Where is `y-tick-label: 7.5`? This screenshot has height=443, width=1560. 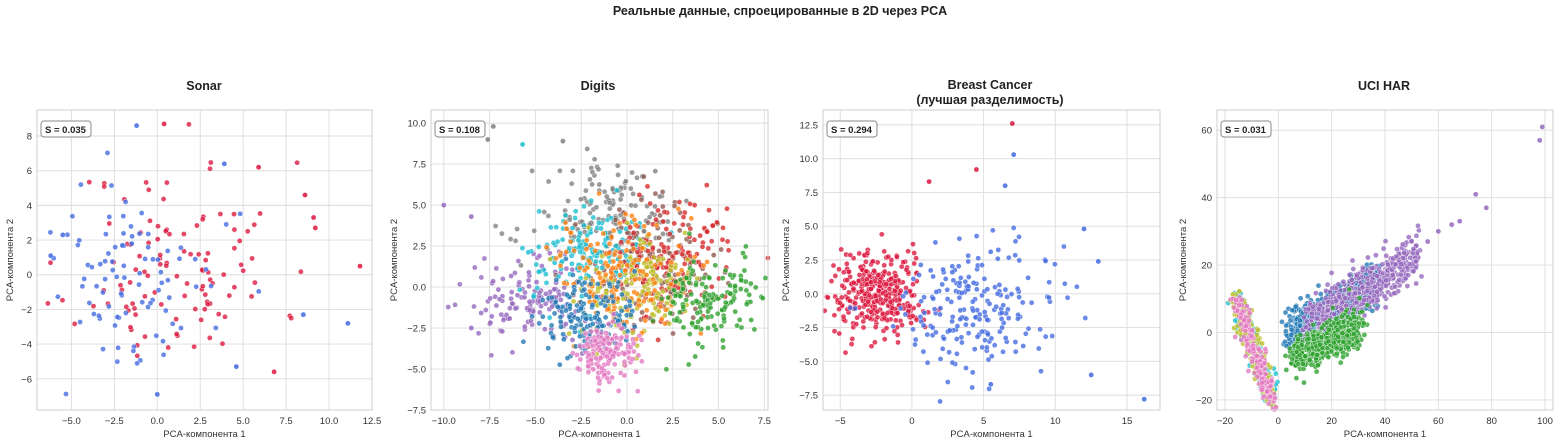
y-tick-label: 7.5 is located at coordinates (419, 165).